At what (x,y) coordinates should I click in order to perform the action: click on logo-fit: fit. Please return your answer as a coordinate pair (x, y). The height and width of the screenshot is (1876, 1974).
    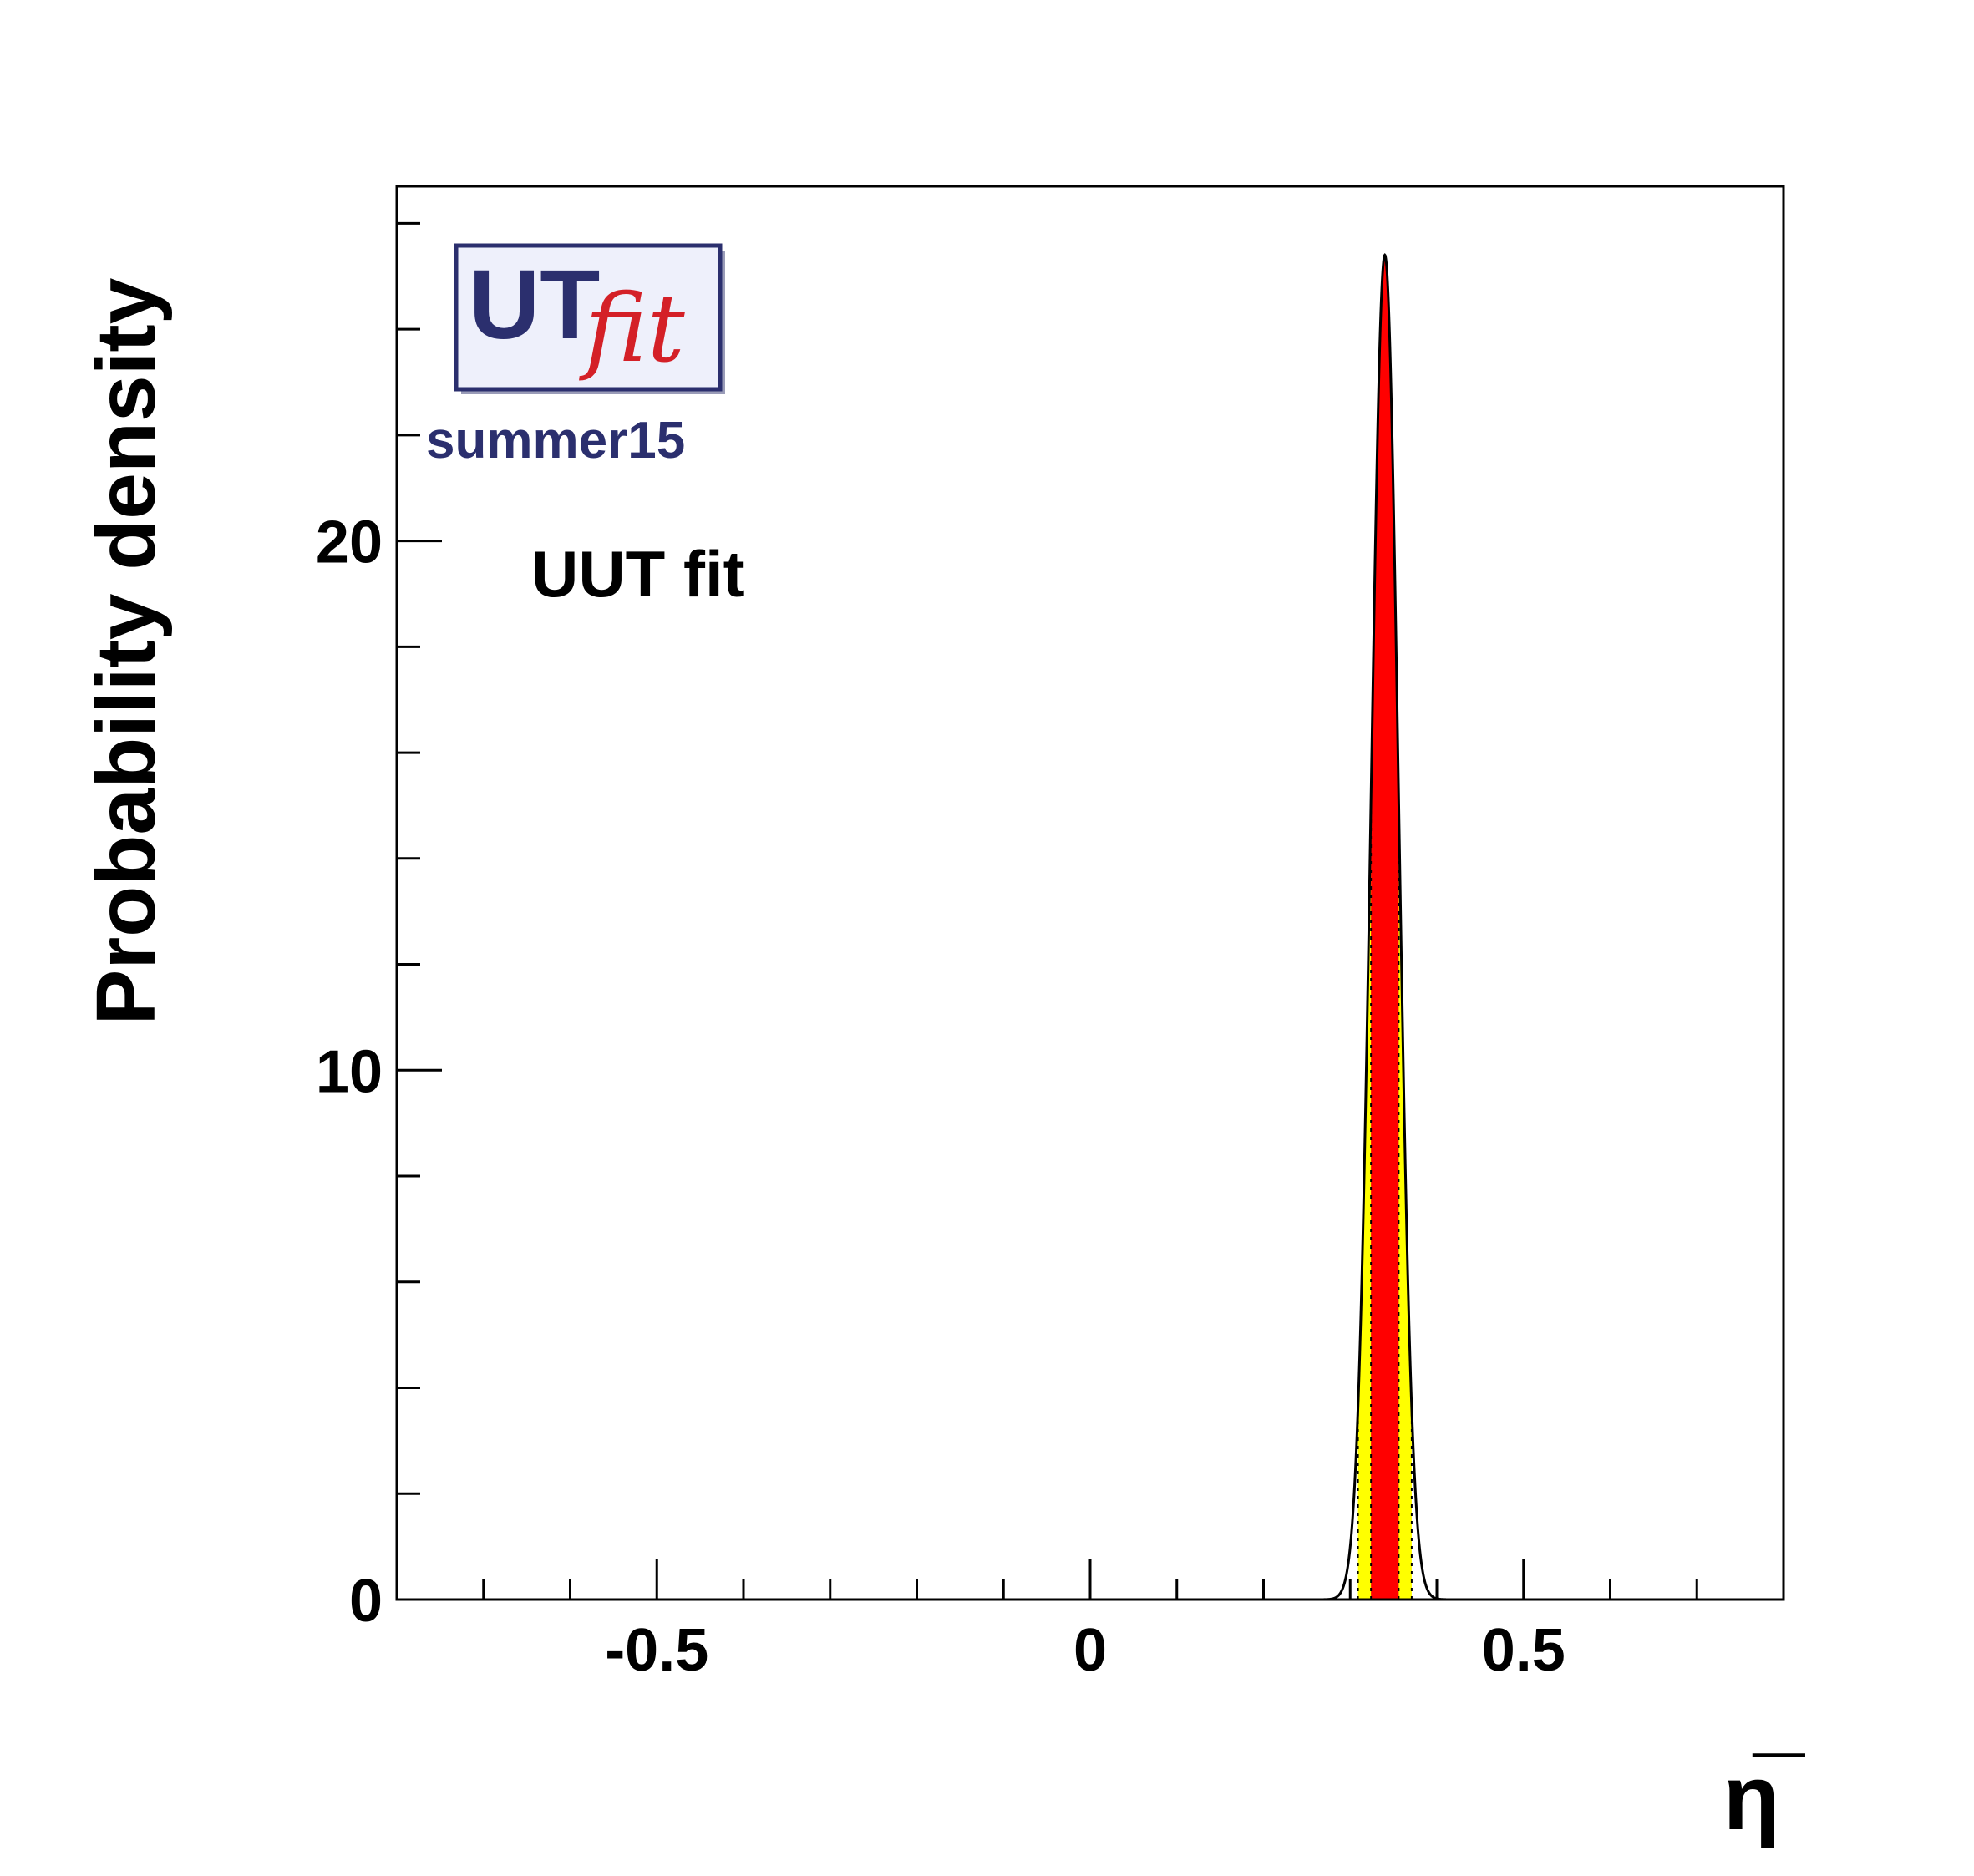
    Looking at the image, I should click on (632, 329).